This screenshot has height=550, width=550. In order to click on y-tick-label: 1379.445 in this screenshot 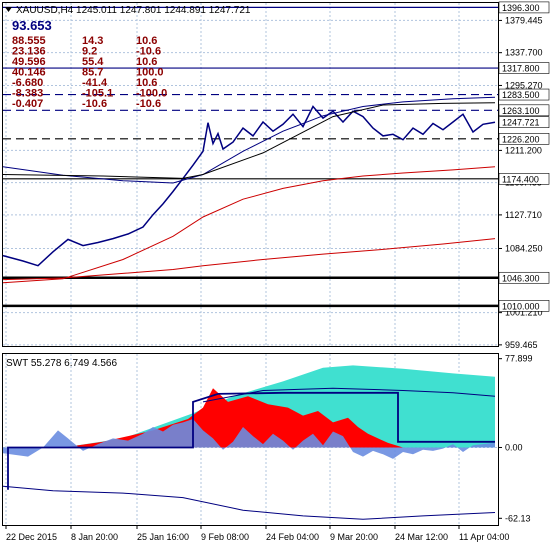, I will do `click(524, 20)`.